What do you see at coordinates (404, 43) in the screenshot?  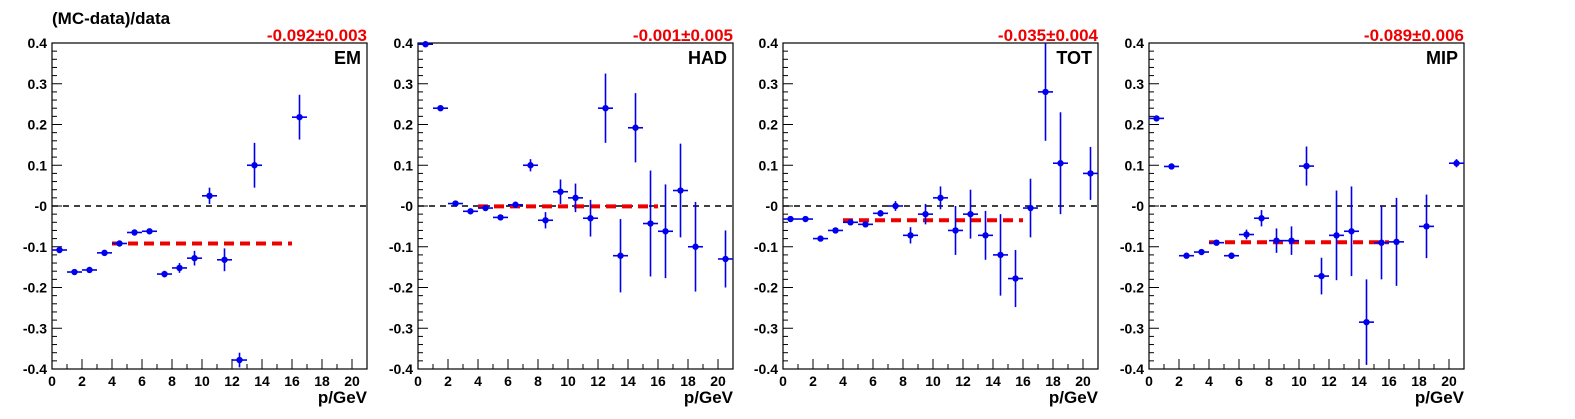 I see `y-tick-label: 0.4` at bounding box center [404, 43].